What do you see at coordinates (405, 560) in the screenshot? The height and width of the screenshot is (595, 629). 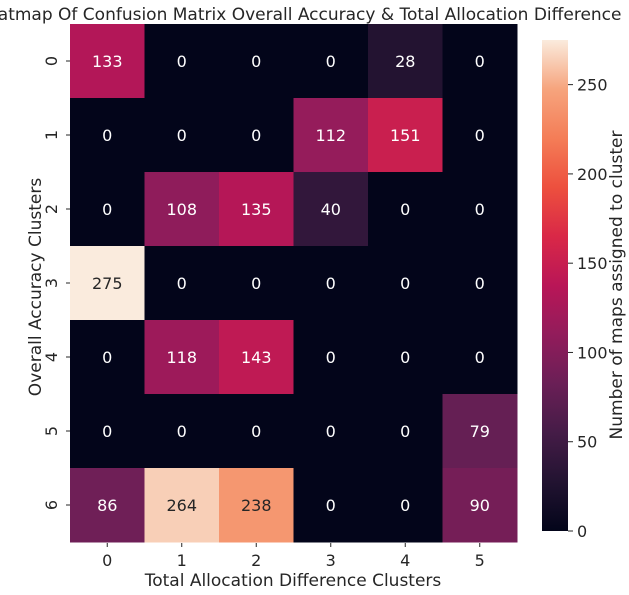 I see `x-tick-label: 4` at bounding box center [405, 560].